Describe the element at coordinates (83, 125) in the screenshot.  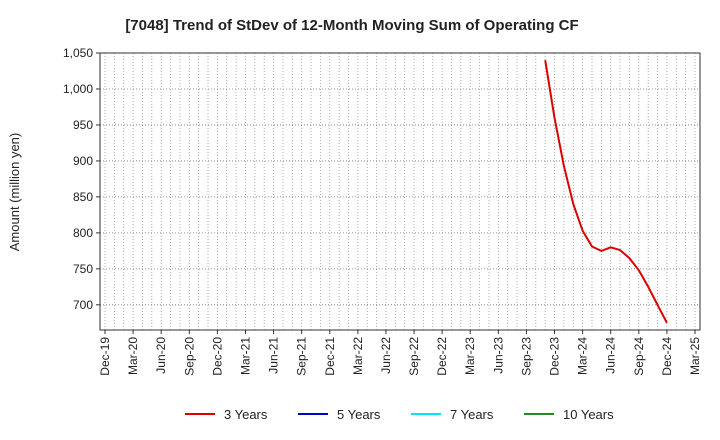
I see `y-tick-label: 950` at that location.